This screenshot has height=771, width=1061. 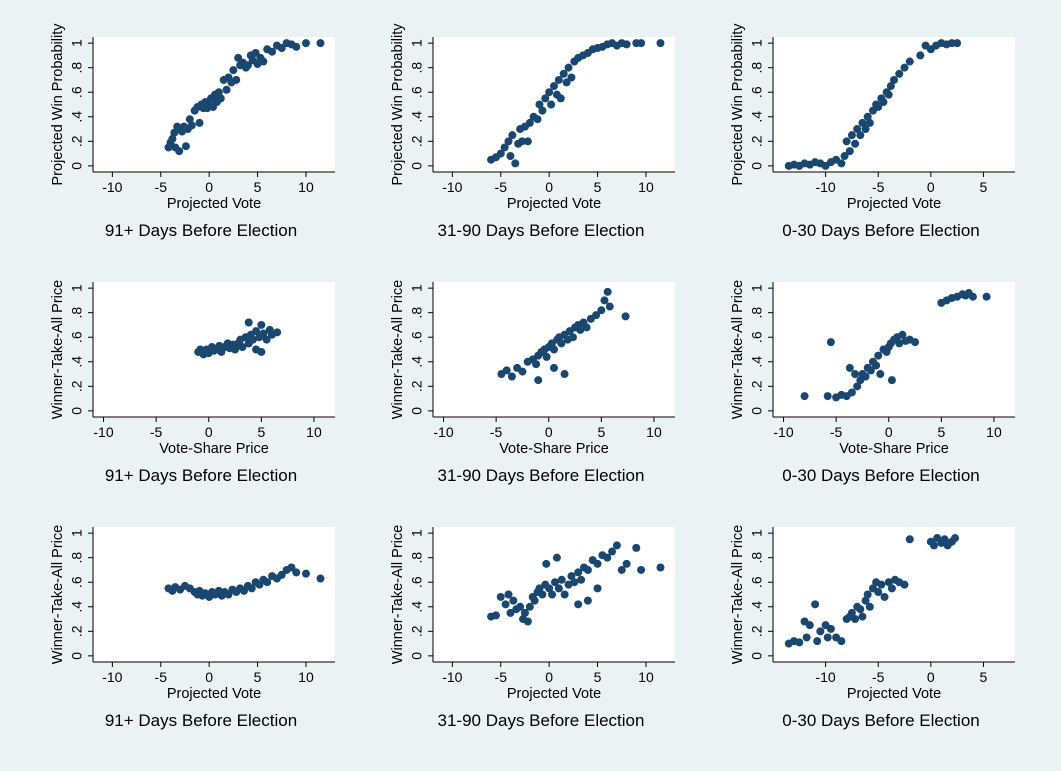 What do you see at coordinates (541, 720) in the screenshot?
I see `panel-title: 31-90 Days Before Election` at bounding box center [541, 720].